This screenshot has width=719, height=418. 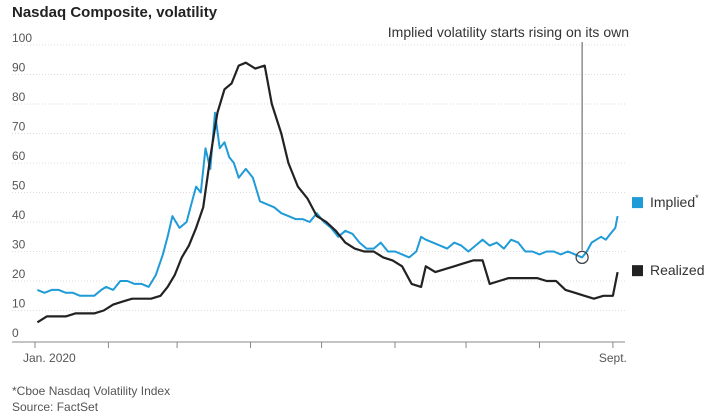 I want to click on y-tick-label-10: 10, so click(x=19, y=304).